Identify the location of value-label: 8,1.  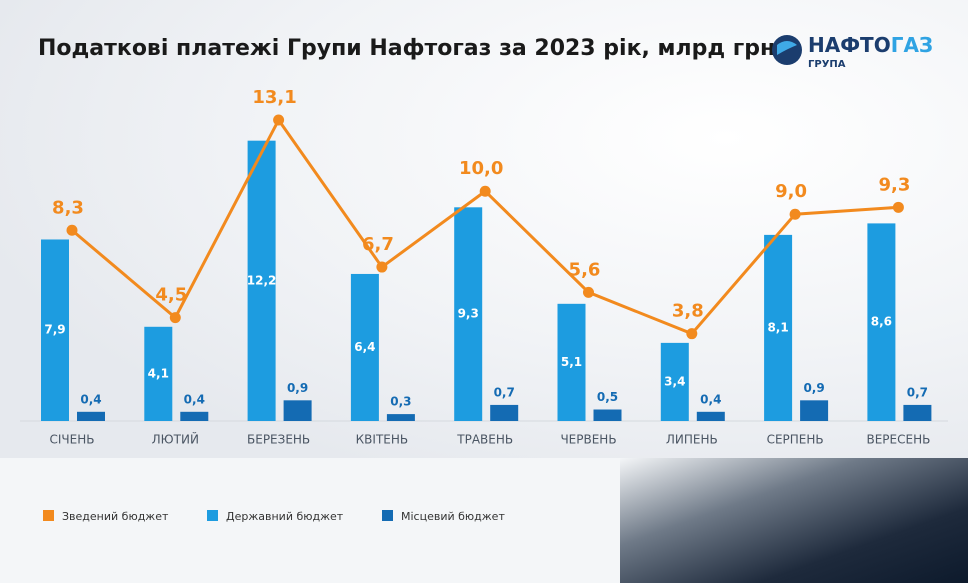
(777, 327).